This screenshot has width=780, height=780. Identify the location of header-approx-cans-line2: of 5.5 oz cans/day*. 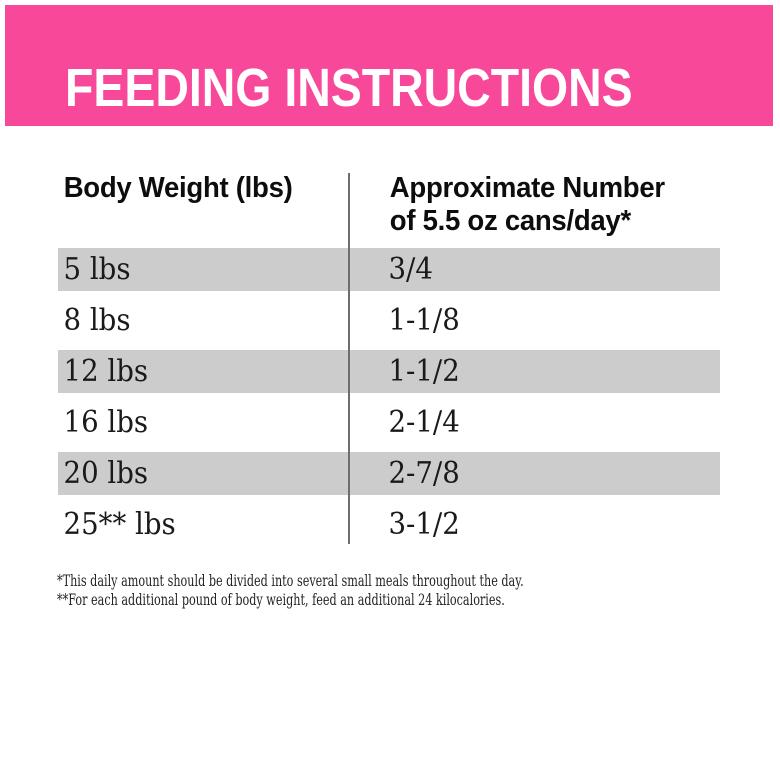
(510, 221).